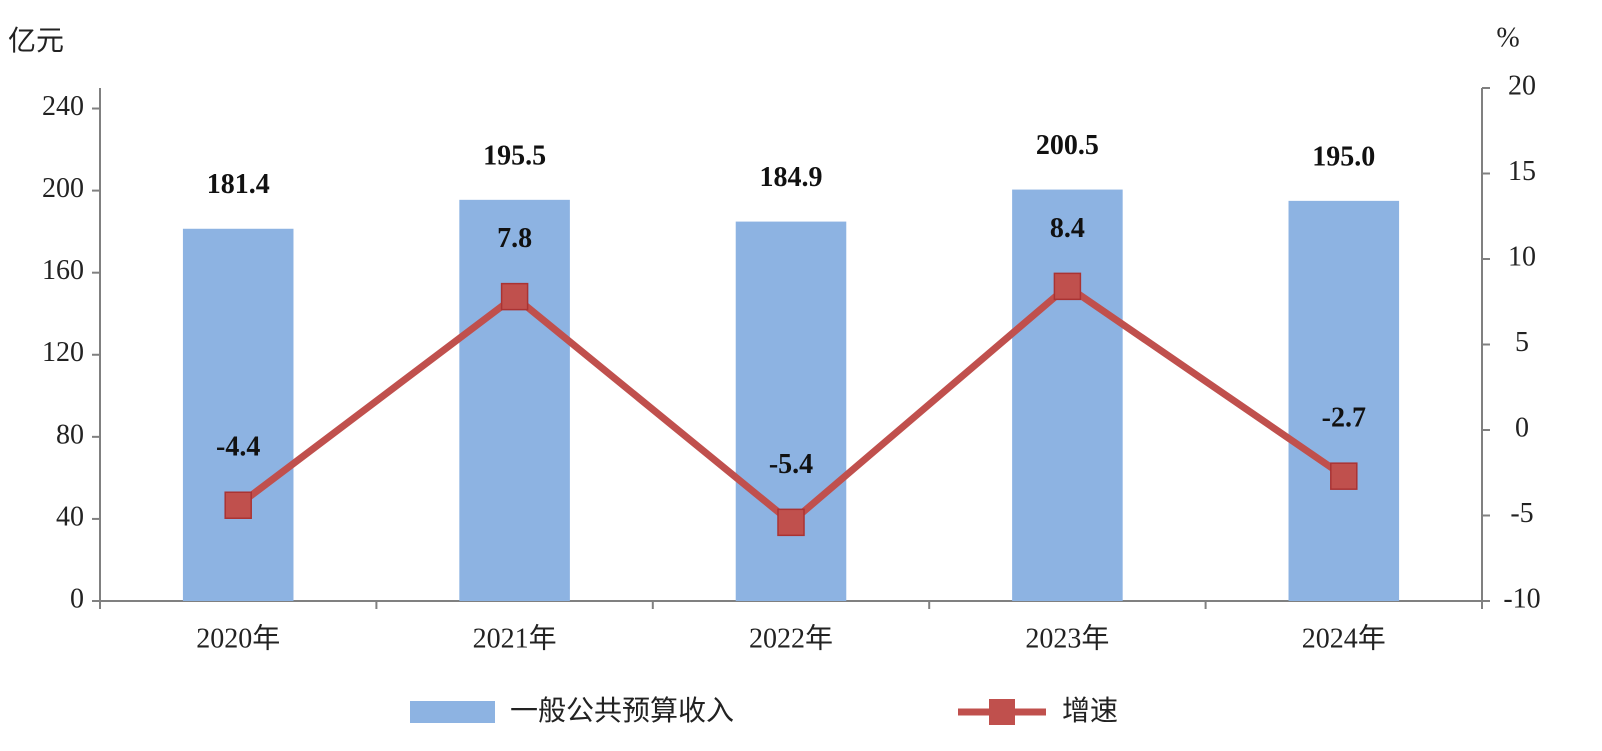 Image resolution: width=1602 pixels, height=751 pixels. Describe the element at coordinates (791, 464) in the screenshot. I see `line-value-label: -5.4` at that location.